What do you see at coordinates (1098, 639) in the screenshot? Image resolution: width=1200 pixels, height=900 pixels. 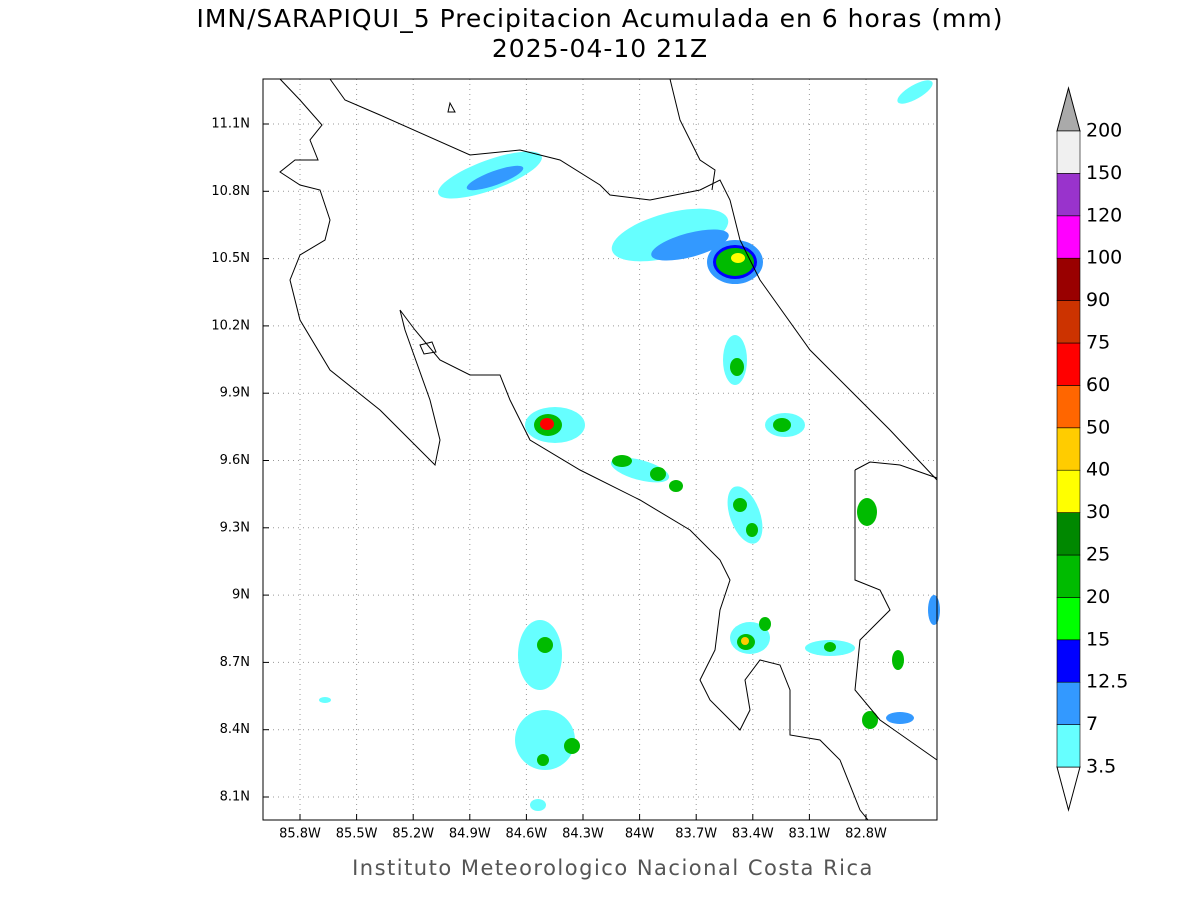 I see `colorbar-label: 15` at bounding box center [1098, 639].